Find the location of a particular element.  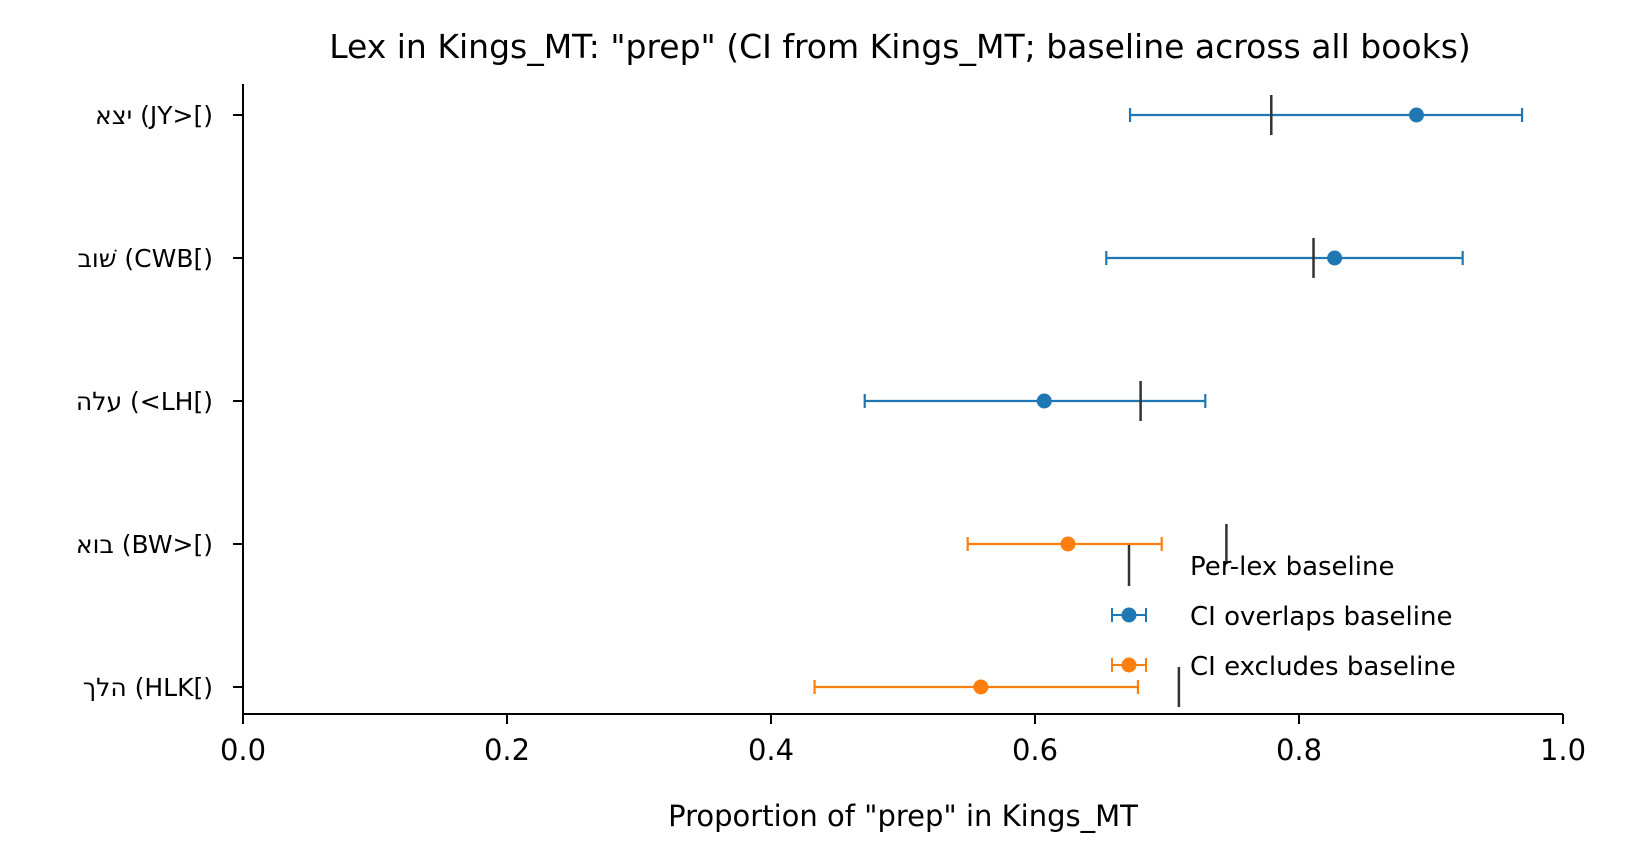

y-tick-label-3: בוא (BW>[) is located at coordinates (144, 544).